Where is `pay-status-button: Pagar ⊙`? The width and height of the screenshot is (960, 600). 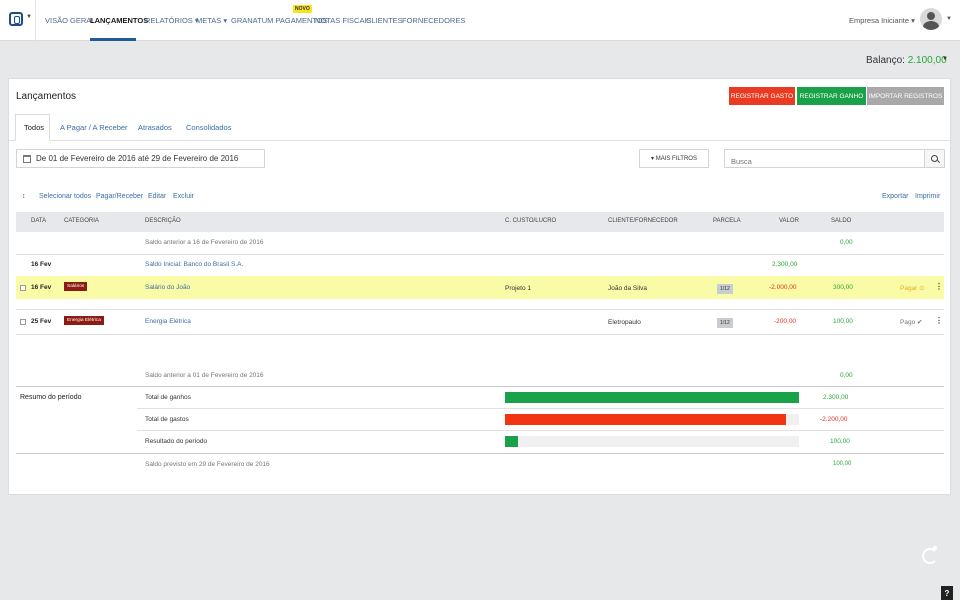 pay-status-button: Pagar ⊙ is located at coordinates (912, 288).